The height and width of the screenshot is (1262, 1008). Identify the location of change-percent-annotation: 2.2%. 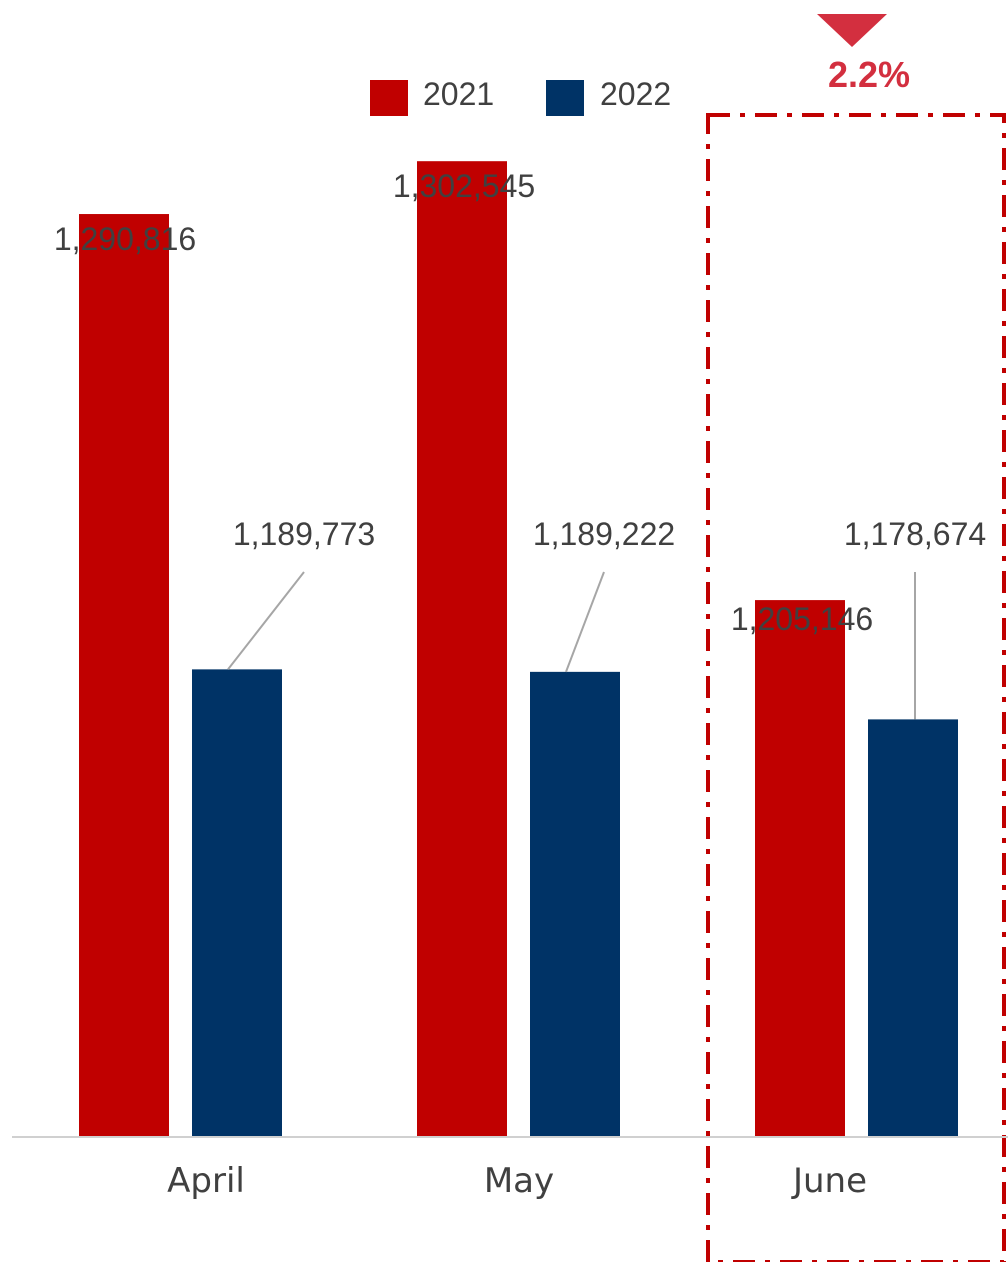
(869, 74).